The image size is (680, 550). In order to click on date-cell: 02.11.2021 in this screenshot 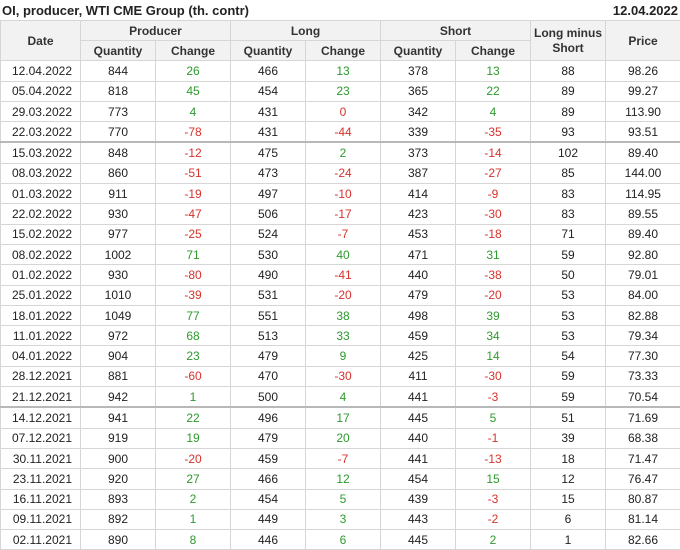, I will do `click(41, 540)`.